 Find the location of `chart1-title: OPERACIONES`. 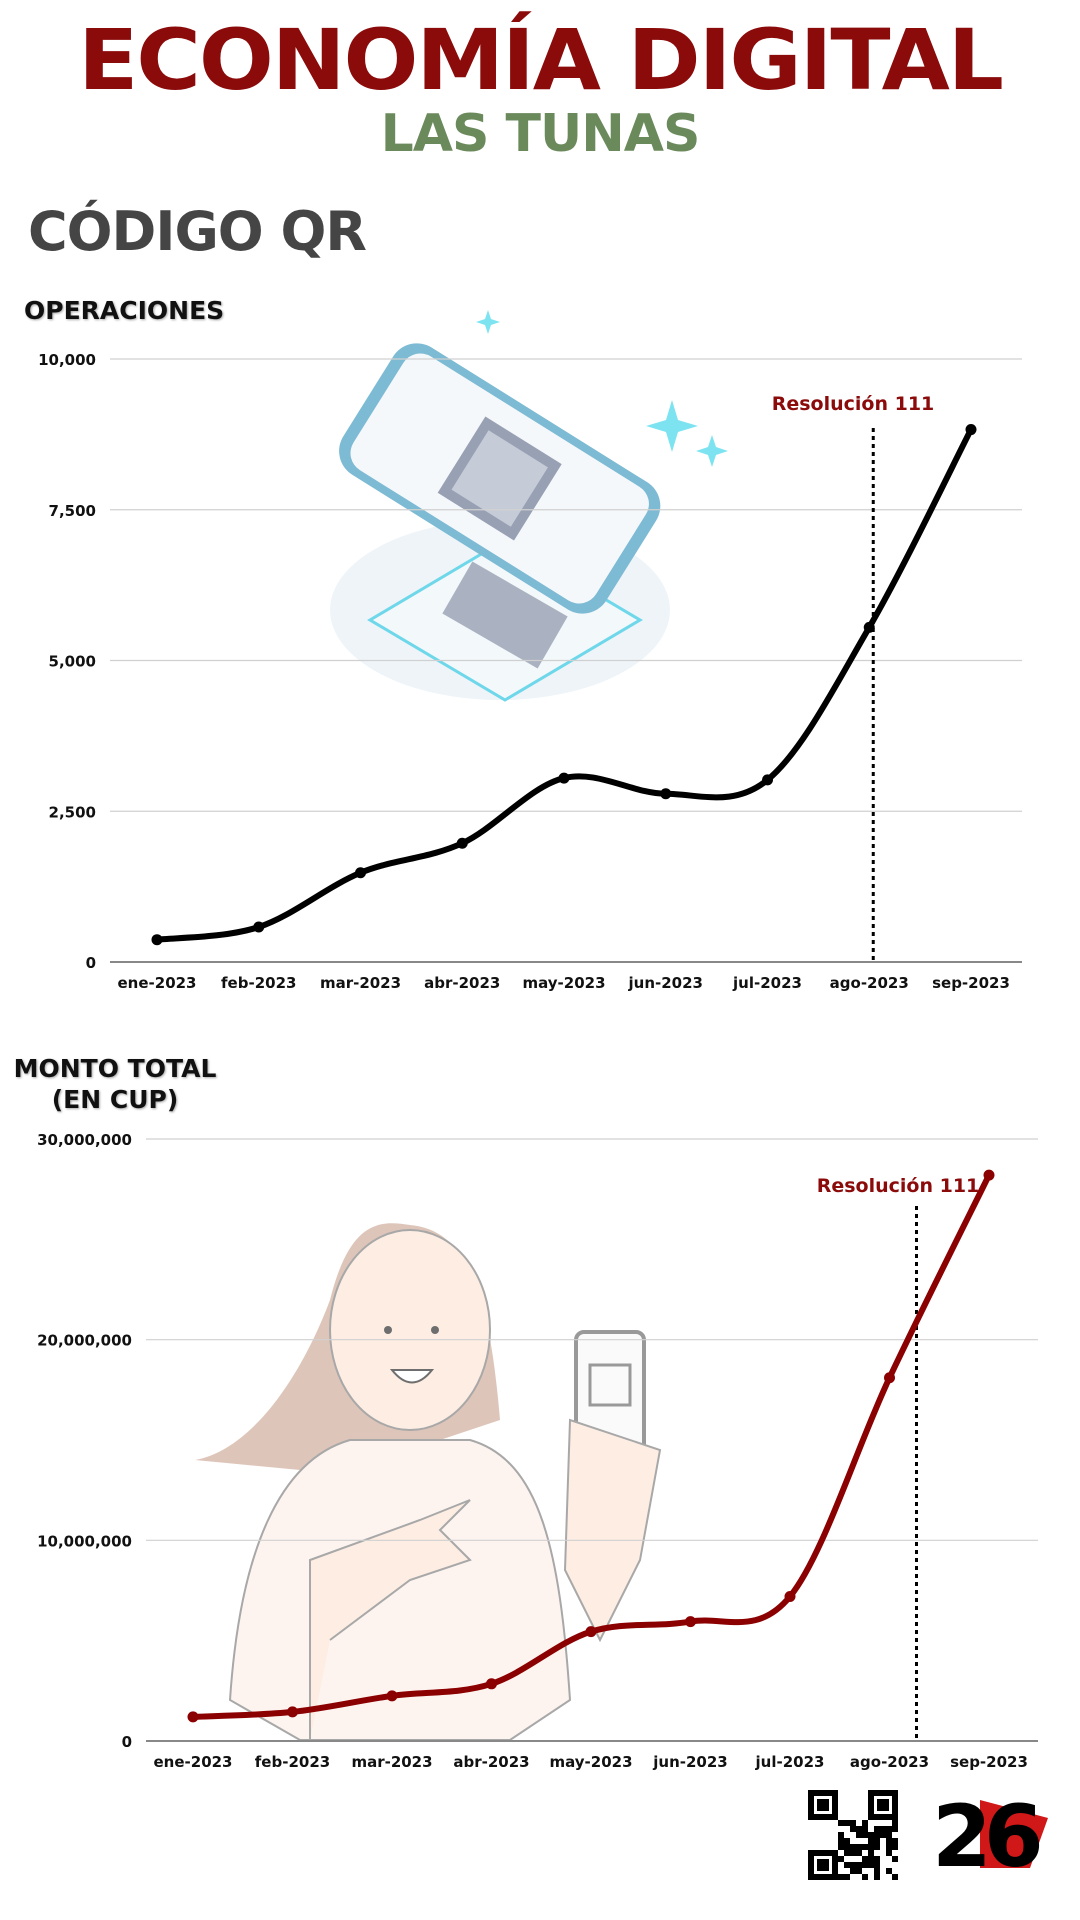

chart1-title: OPERACIONES is located at coordinates (124, 310).